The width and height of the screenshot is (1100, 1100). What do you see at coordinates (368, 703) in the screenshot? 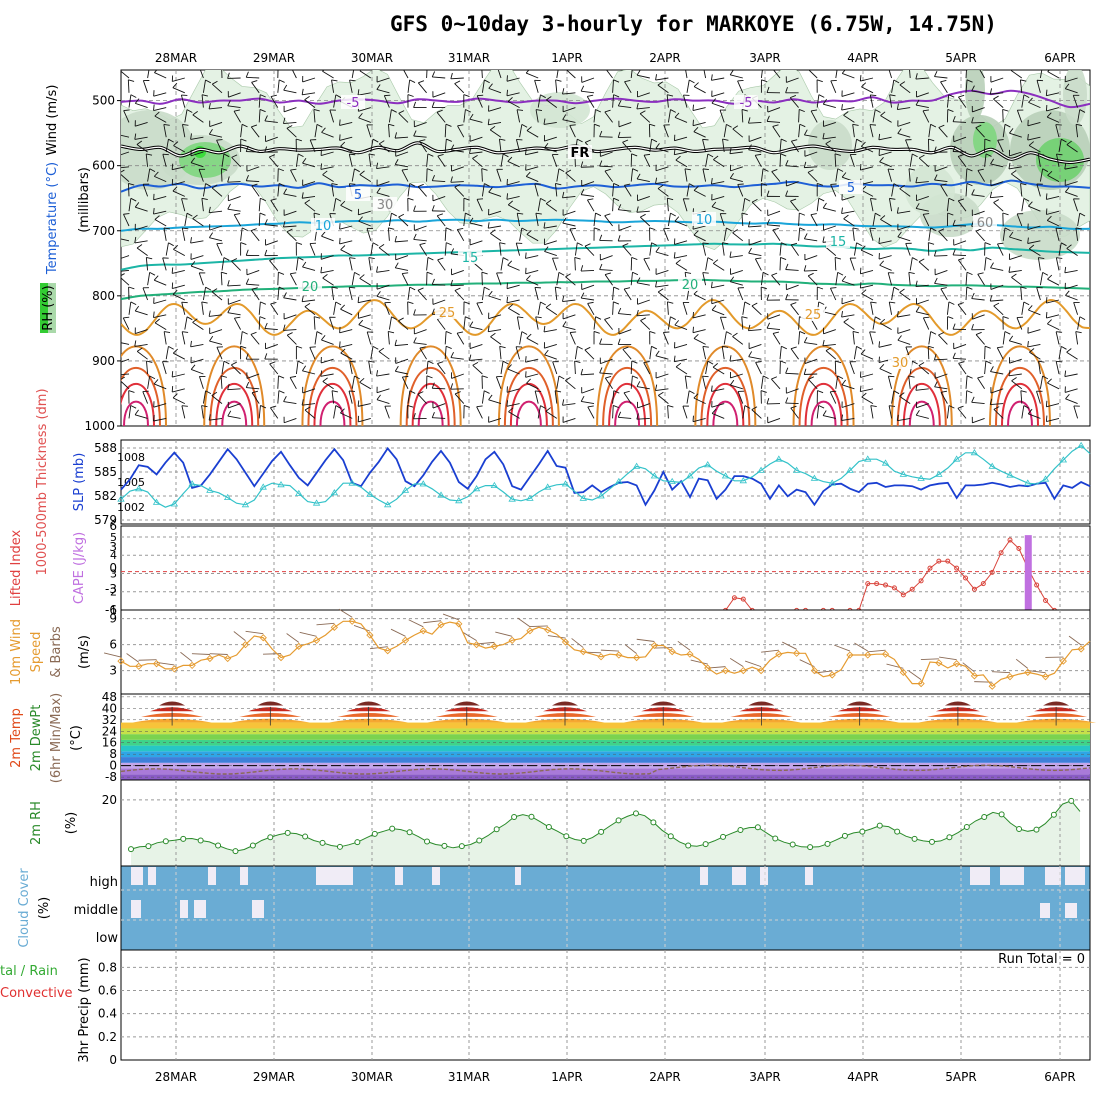
I see `temp-hot-band` at bounding box center [368, 703].